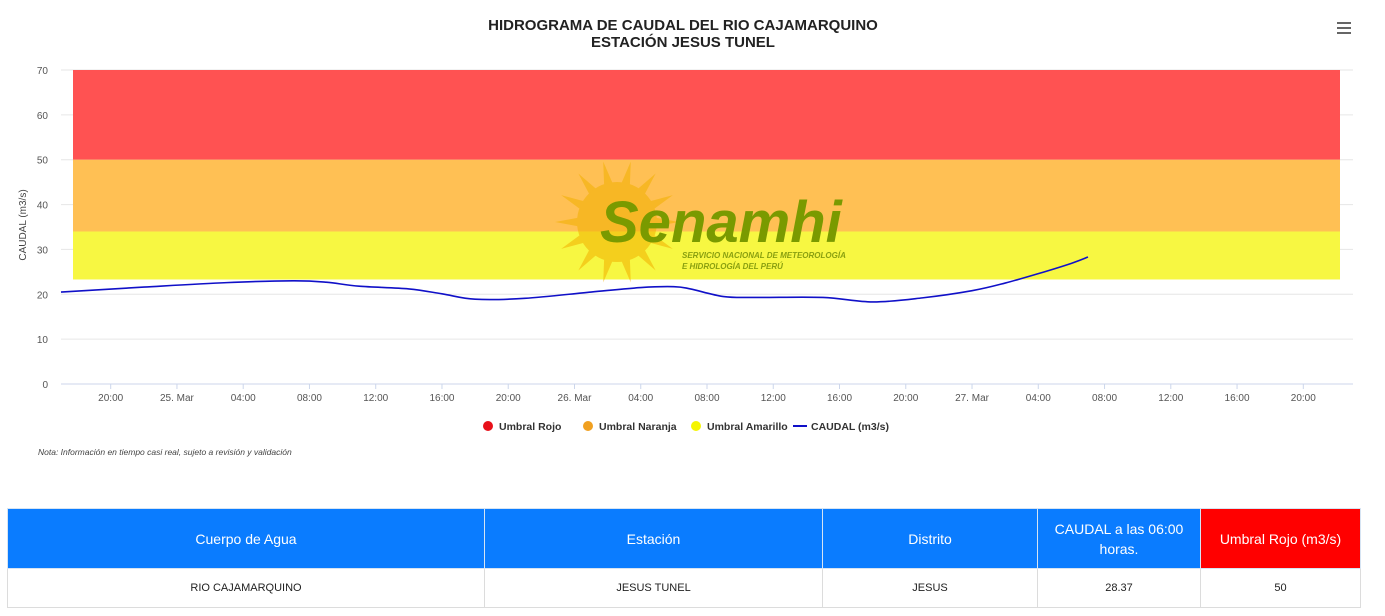 The height and width of the screenshot is (616, 1385). What do you see at coordinates (43, 295) in the screenshot?
I see `y-tick-label: 20` at bounding box center [43, 295].